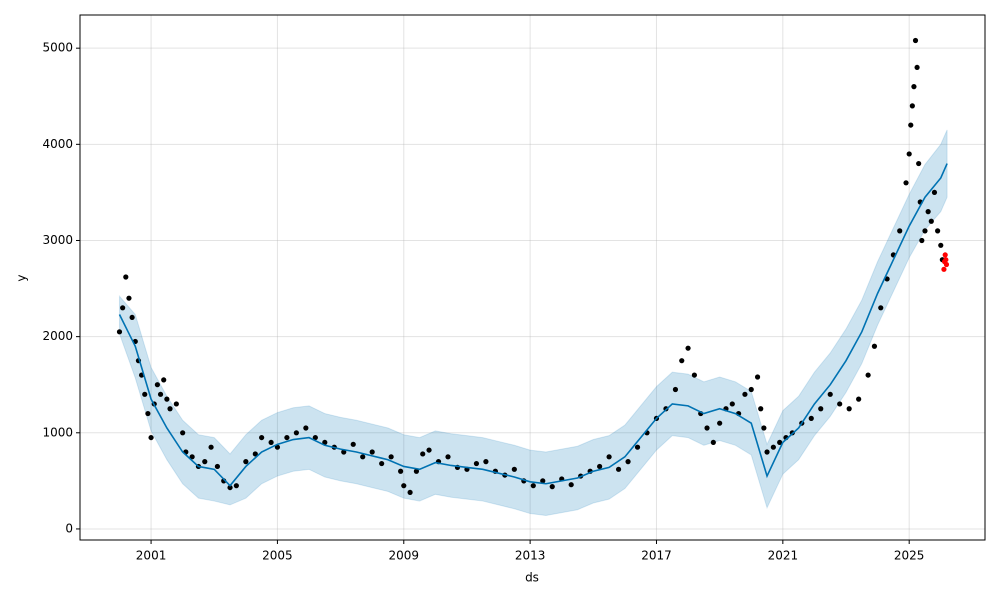 Image resolution: width=1000 pixels, height=604 pixels. Describe the element at coordinates (57, 48) in the screenshot. I see `y-tick-label: 5000` at that location.